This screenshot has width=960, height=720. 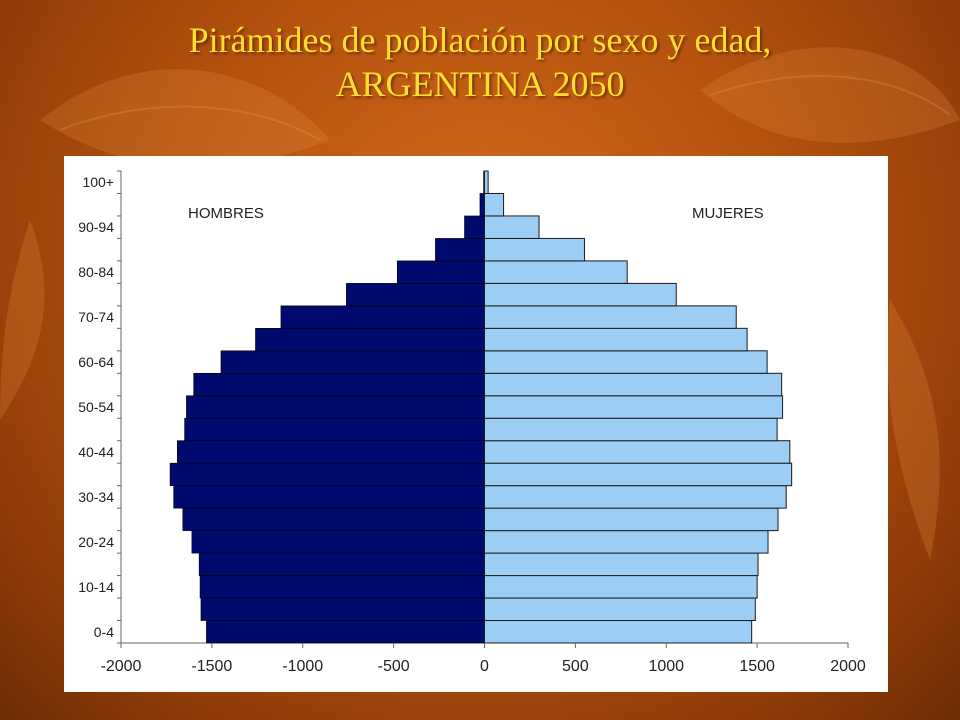 What do you see at coordinates (757, 666) in the screenshot?
I see `x-tick-label: 1500` at bounding box center [757, 666].